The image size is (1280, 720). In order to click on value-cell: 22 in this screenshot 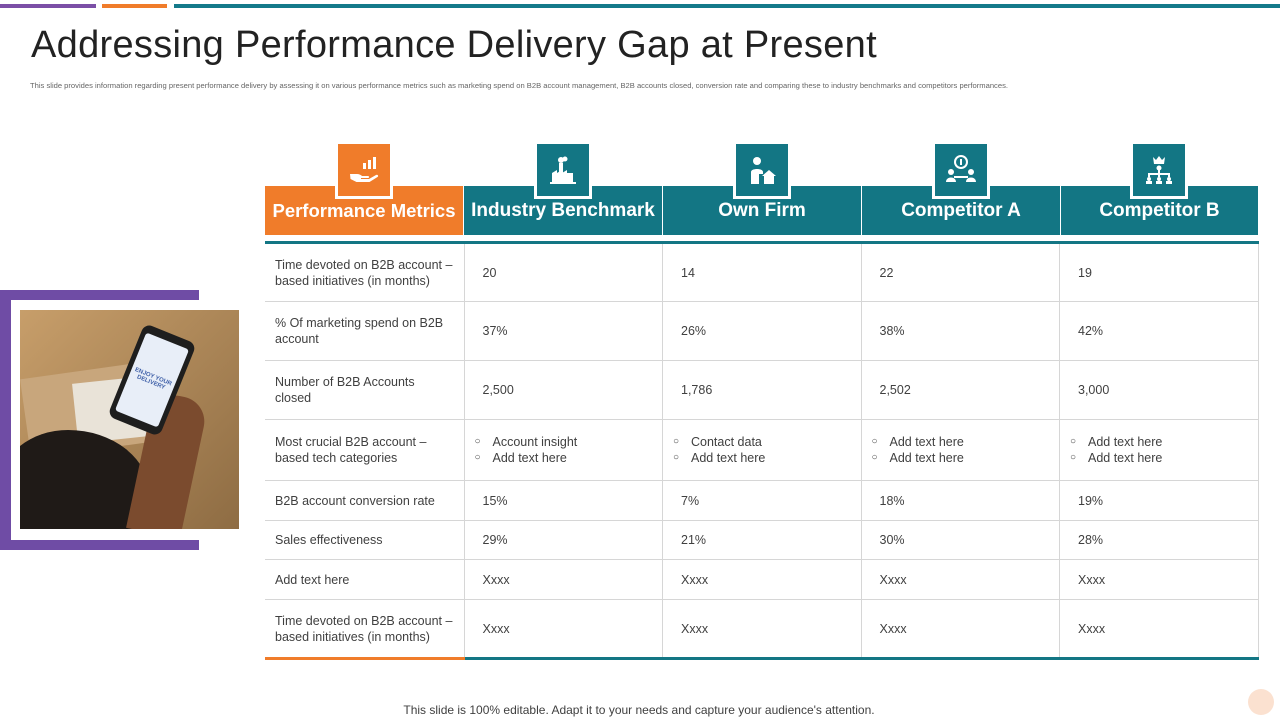, I will do `click(960, 271)`.